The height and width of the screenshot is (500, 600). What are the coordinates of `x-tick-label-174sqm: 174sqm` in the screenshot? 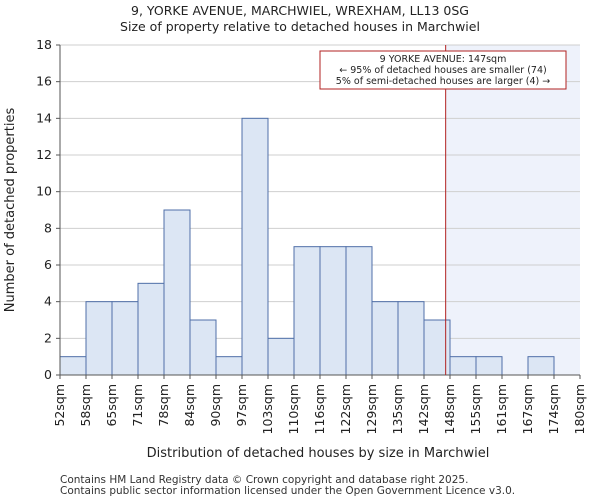 It's located at (553, 409).